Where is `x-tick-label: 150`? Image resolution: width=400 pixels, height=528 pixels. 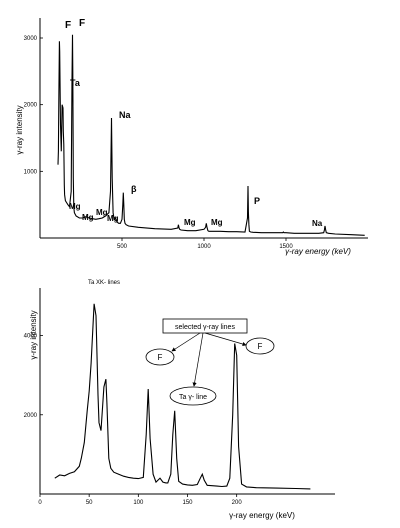 x-tick-label: 150 is located at coordinates (187, 503).